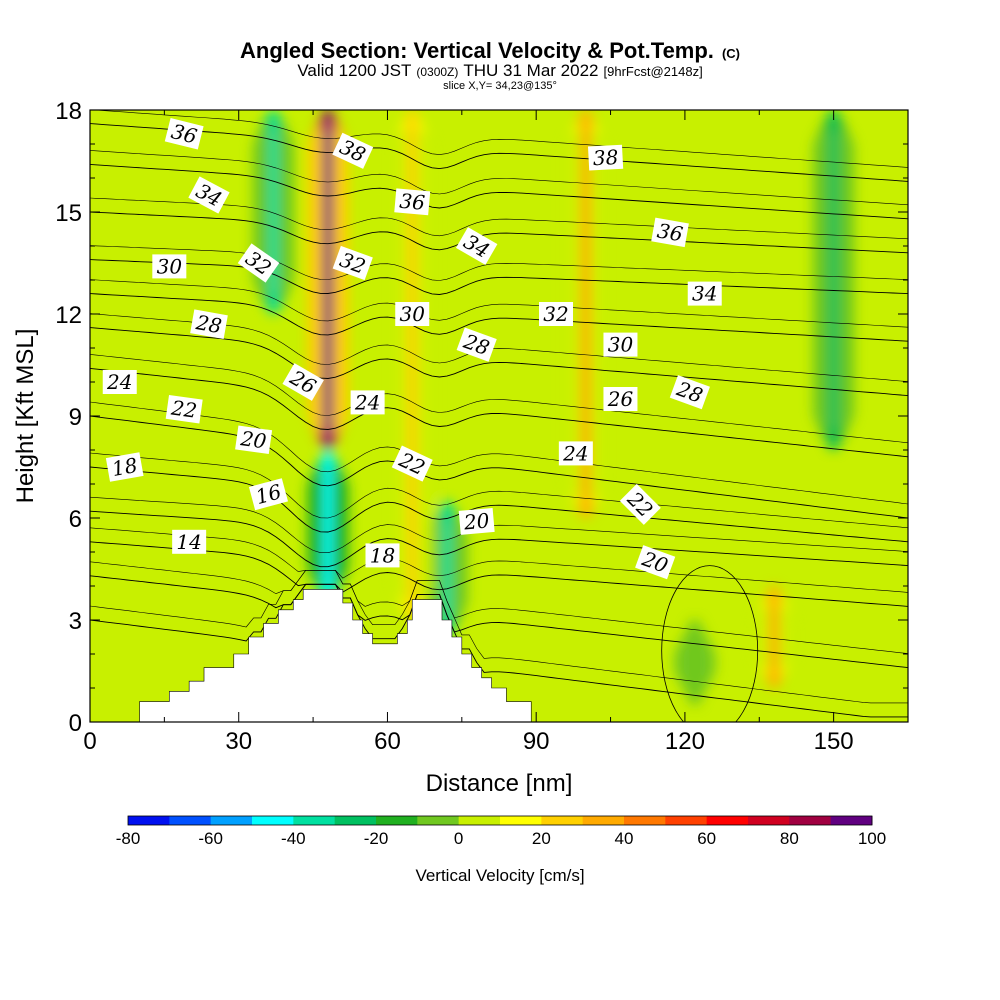 This screenshot has height=1000, width=1000. I want to click on slice-label: slice X,Y= 34,23@135°, so click(500, 86).